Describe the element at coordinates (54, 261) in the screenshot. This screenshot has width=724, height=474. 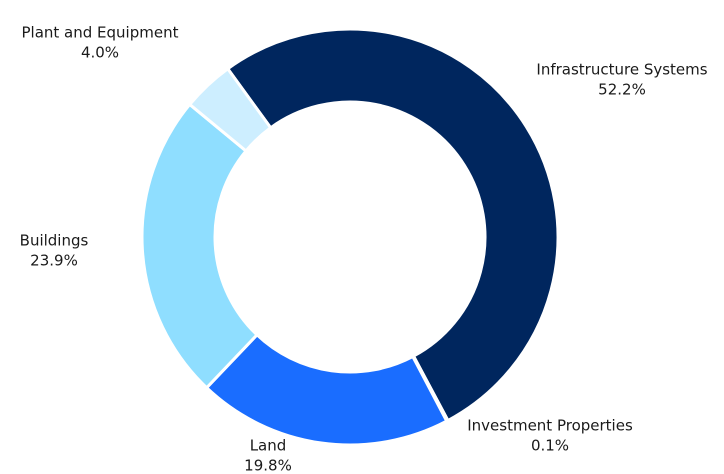
I see `slice-value-label: 23.9%` at that location.